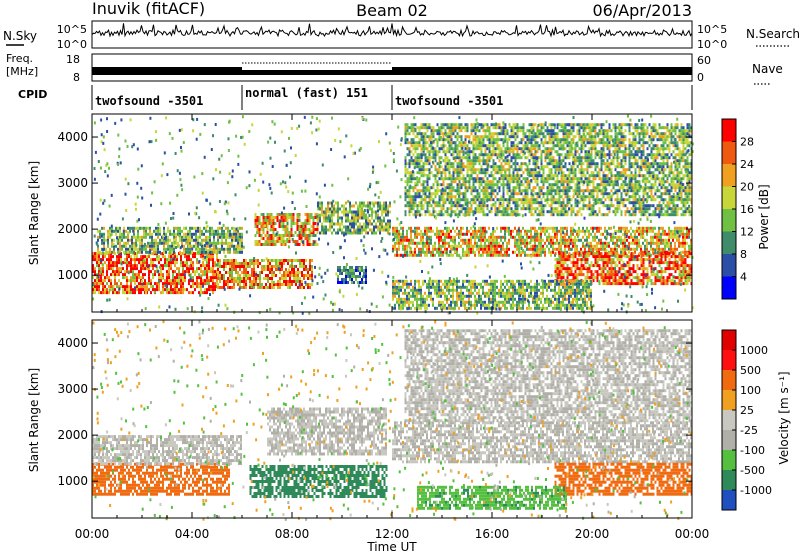 This screenshot has width=800, height=554. What do you see at coordinates (72, 481) in the screenshot?
I see `velocity-ytick-label: 1000` at bounding box center [72, 481].